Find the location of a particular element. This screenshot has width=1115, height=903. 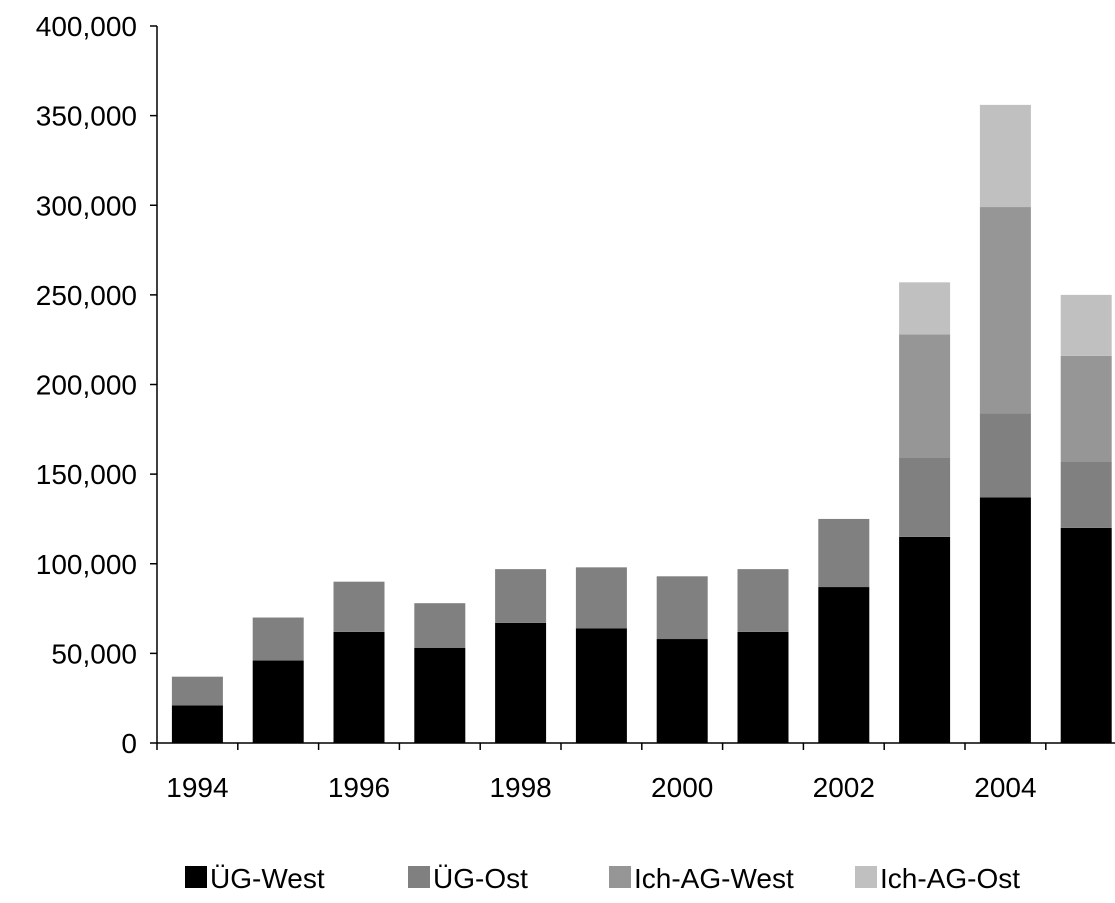

bar-1999--g-west is located at coordinates (601, 685).